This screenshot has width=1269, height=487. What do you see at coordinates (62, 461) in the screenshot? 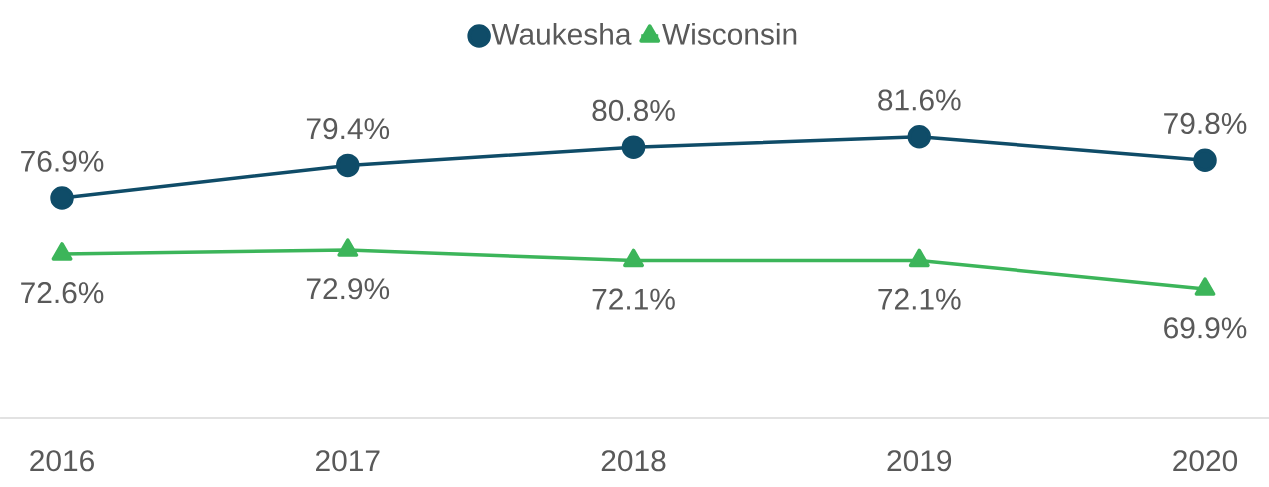
I see `x-tick-label: 2016` at bounding box center [62, 461].